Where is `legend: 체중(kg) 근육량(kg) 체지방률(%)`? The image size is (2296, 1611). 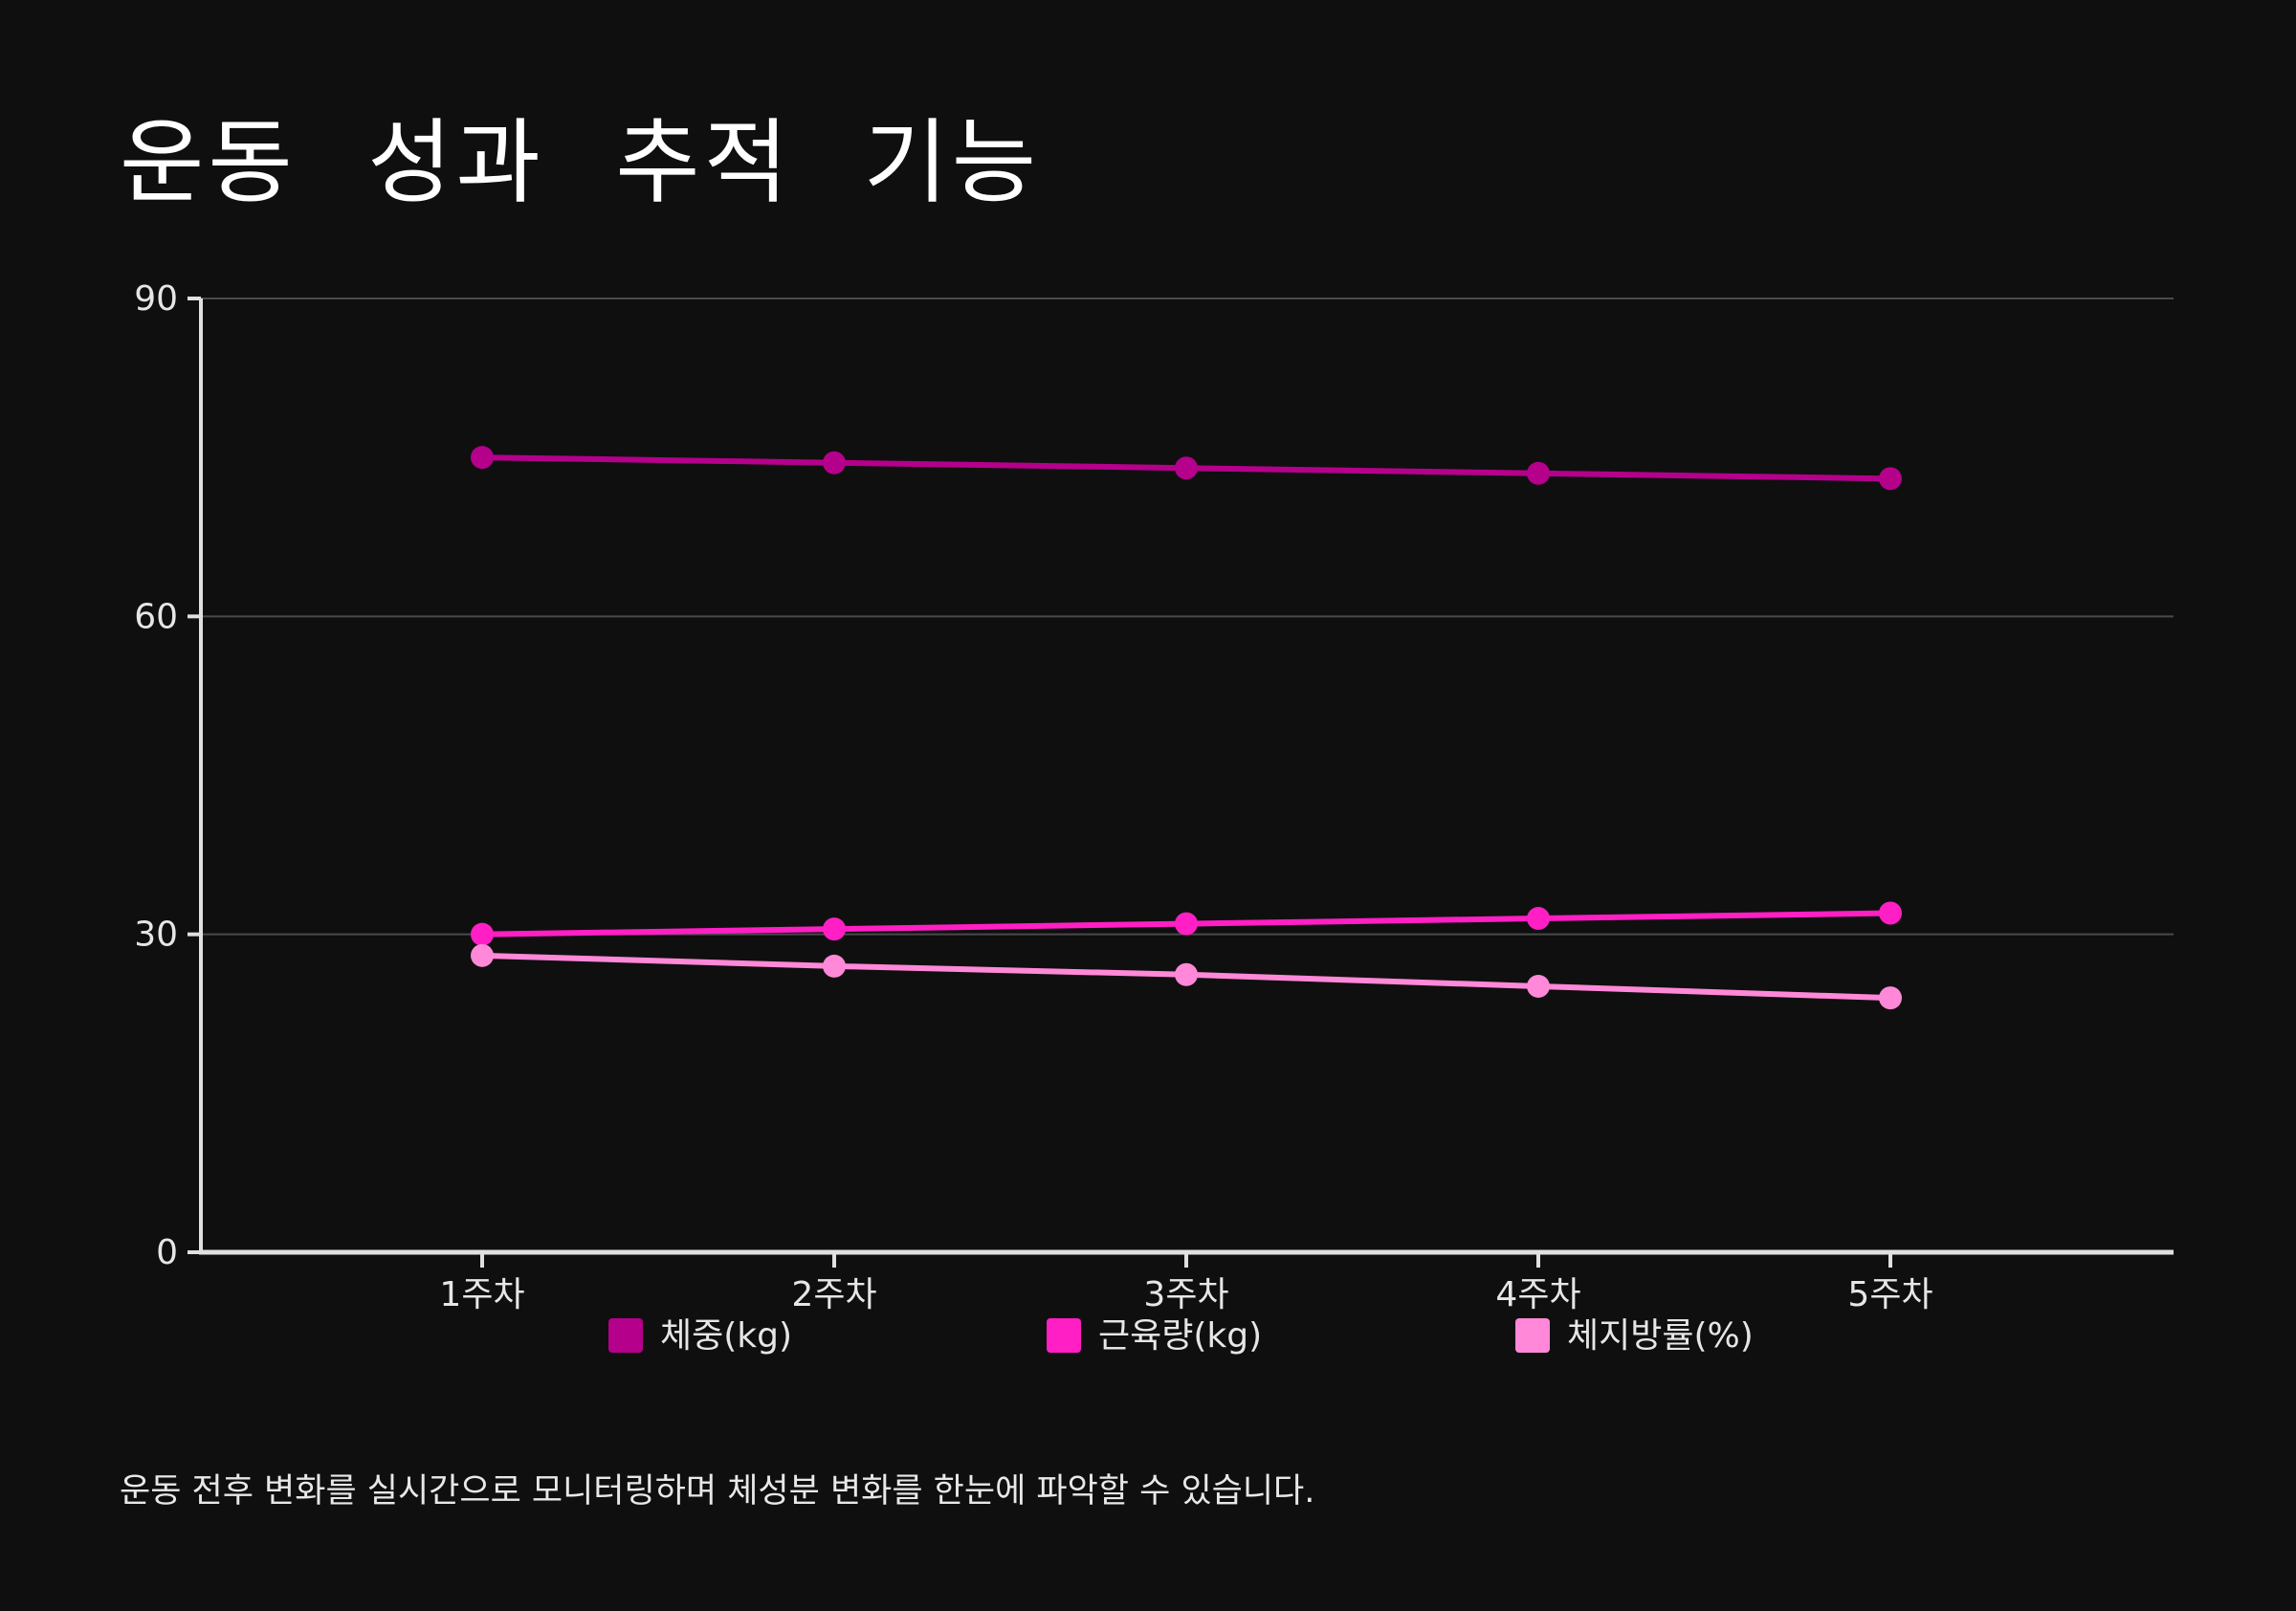
legend: 체중(kg) 근육량(kg) 체지방률(%) is located at coordinates (1181, 1336).